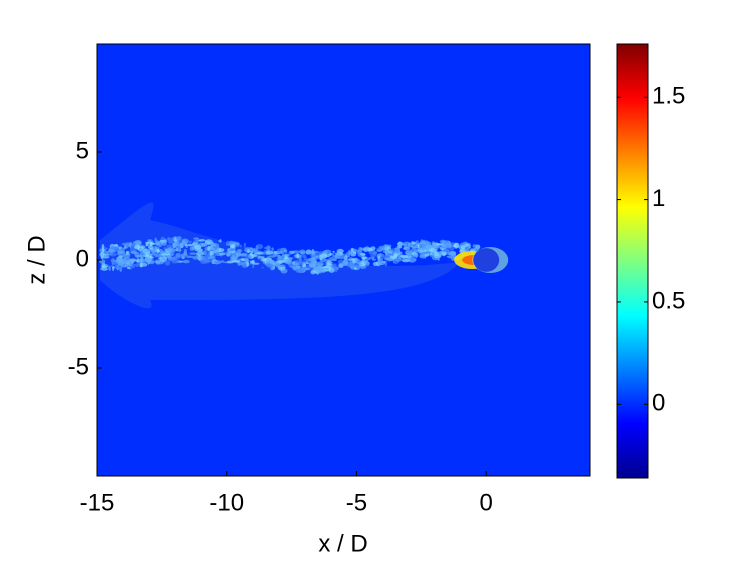  What do you see at coordinates (486, 260) in the screenshot?
I see `cylinder` at bounding box center [486, 260].